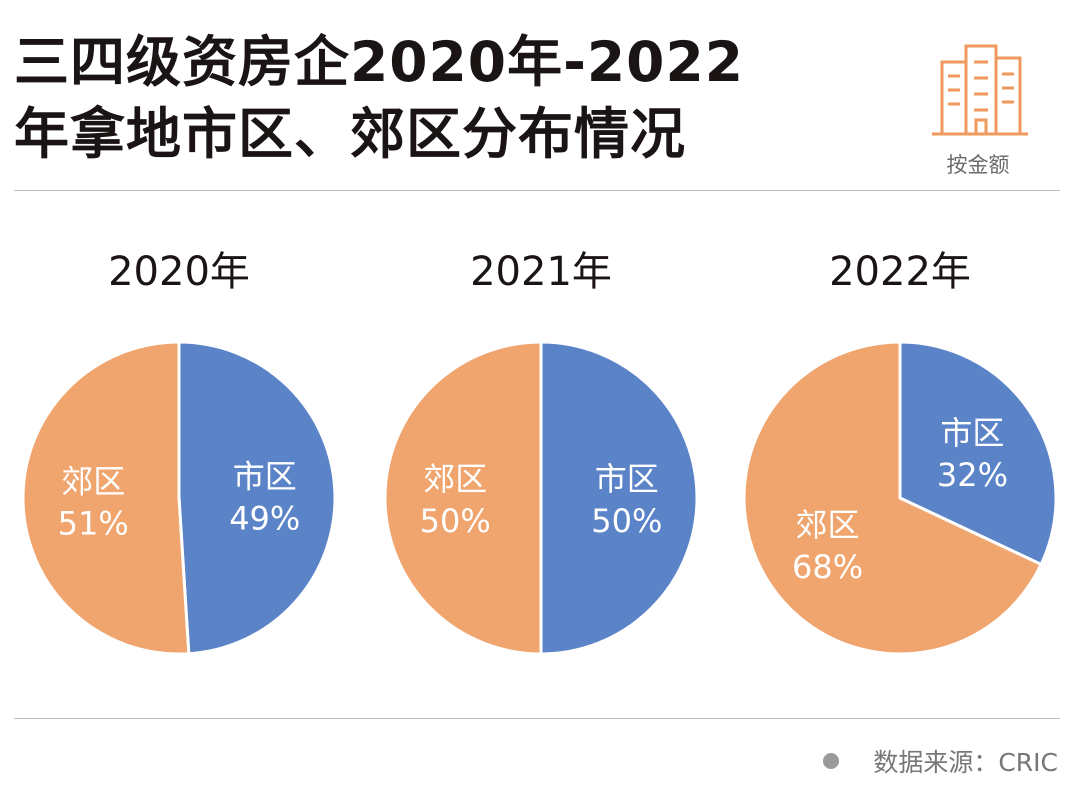  I want to click on data-source: 数据来源：CRIC, so click(940, 761).